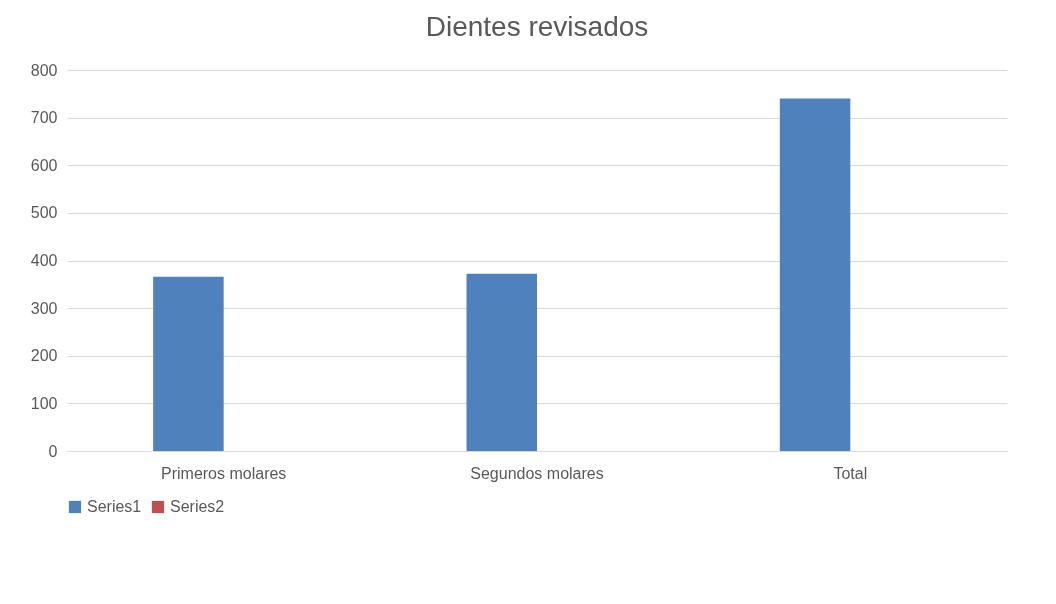  Describe the element at coordinates (537, 26) in the screenshot. I see `chart-title: Dientes revisados` at that location.